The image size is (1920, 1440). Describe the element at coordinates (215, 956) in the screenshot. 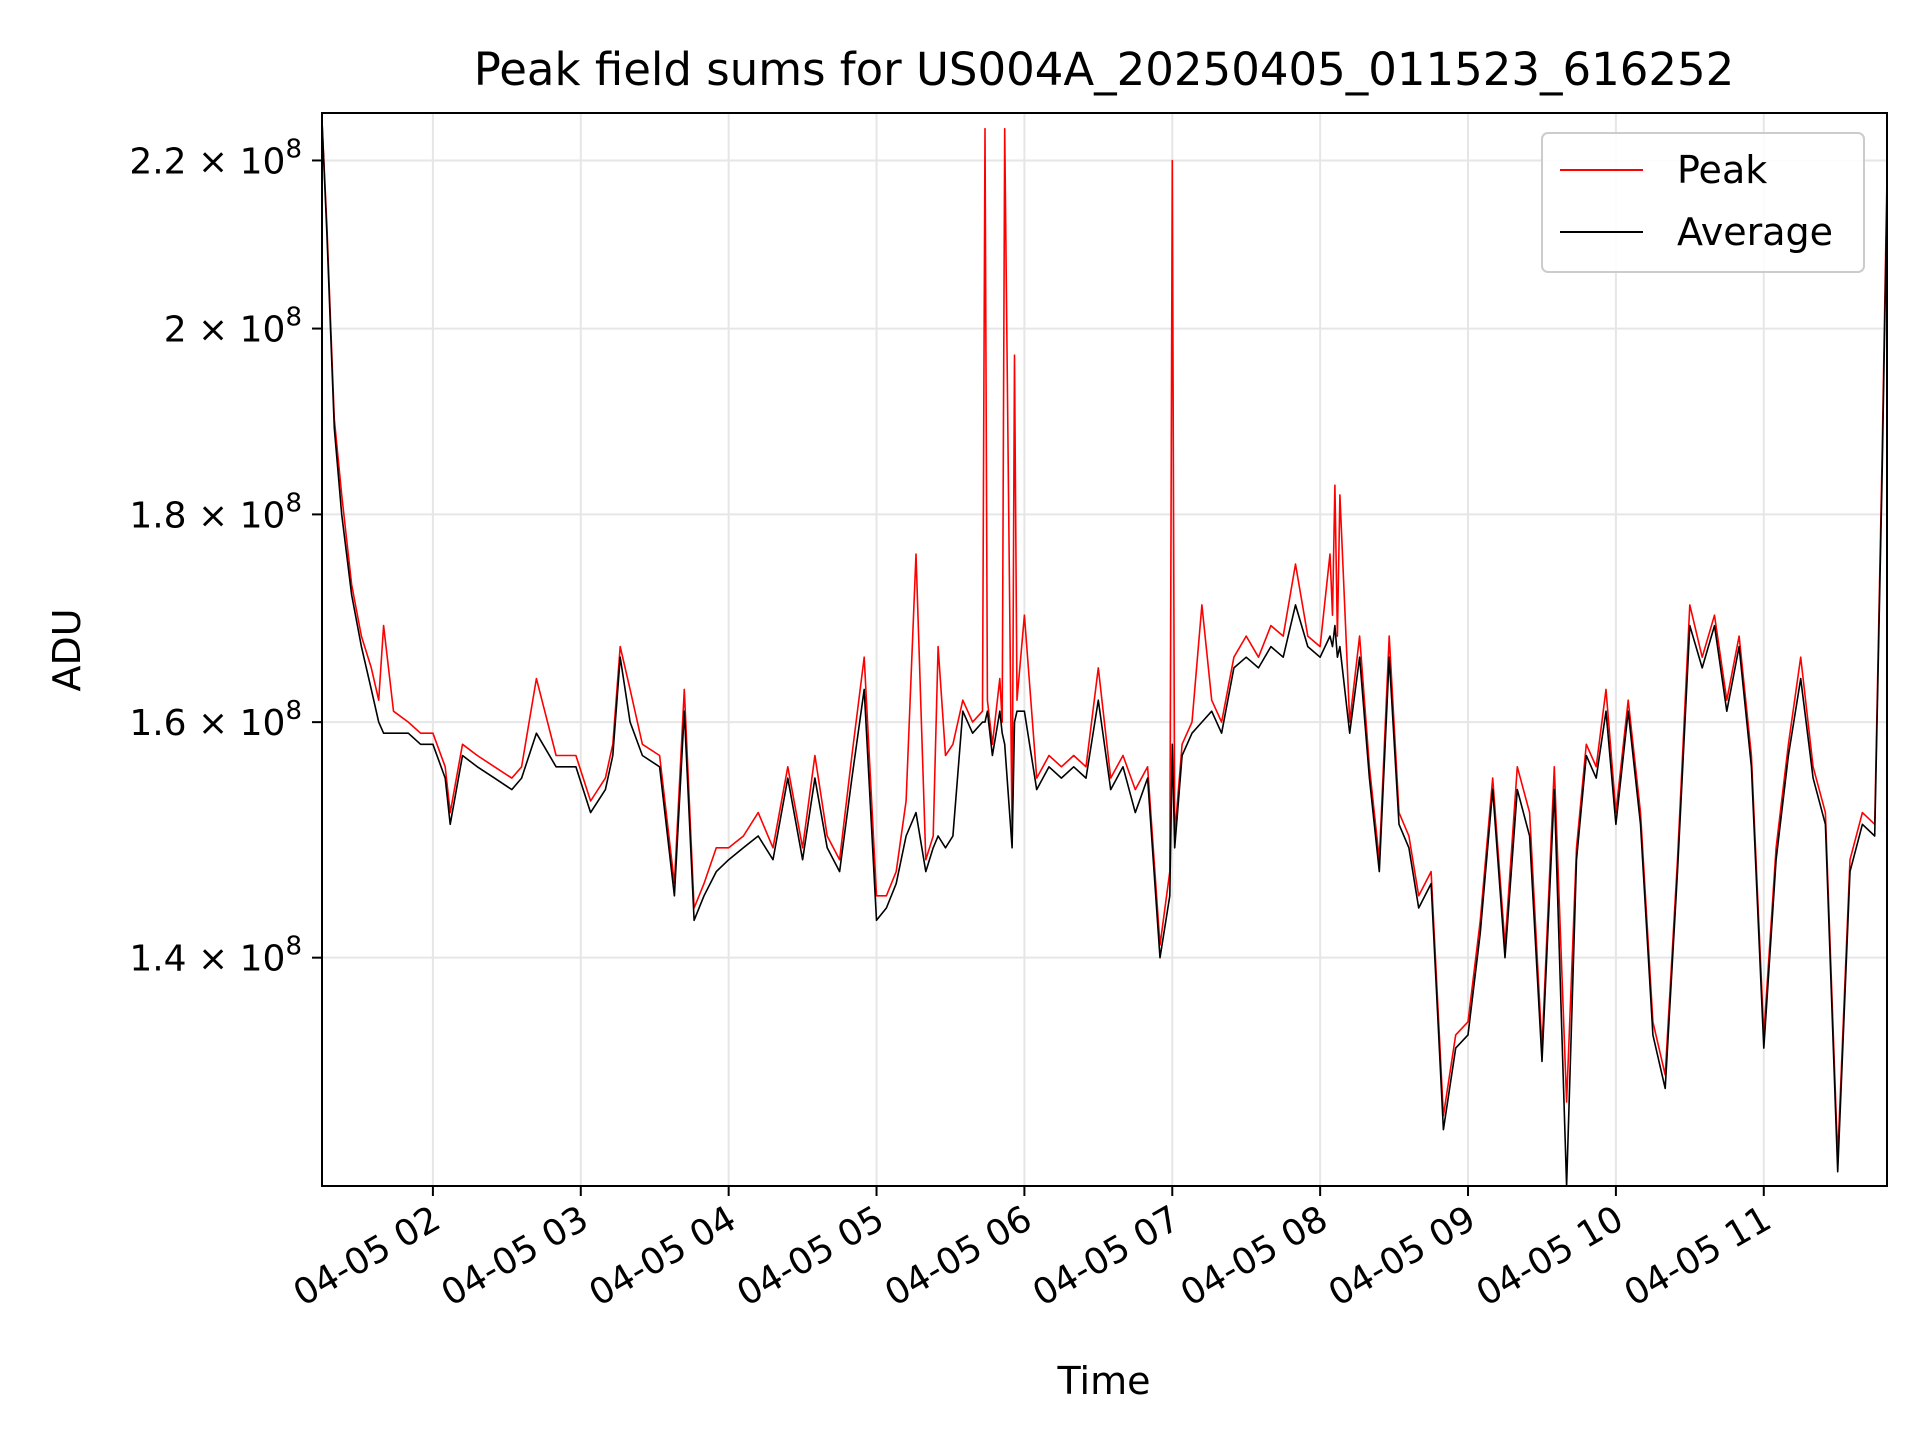

I see `y-tick-label-0: 1.4 × 108` at that location.